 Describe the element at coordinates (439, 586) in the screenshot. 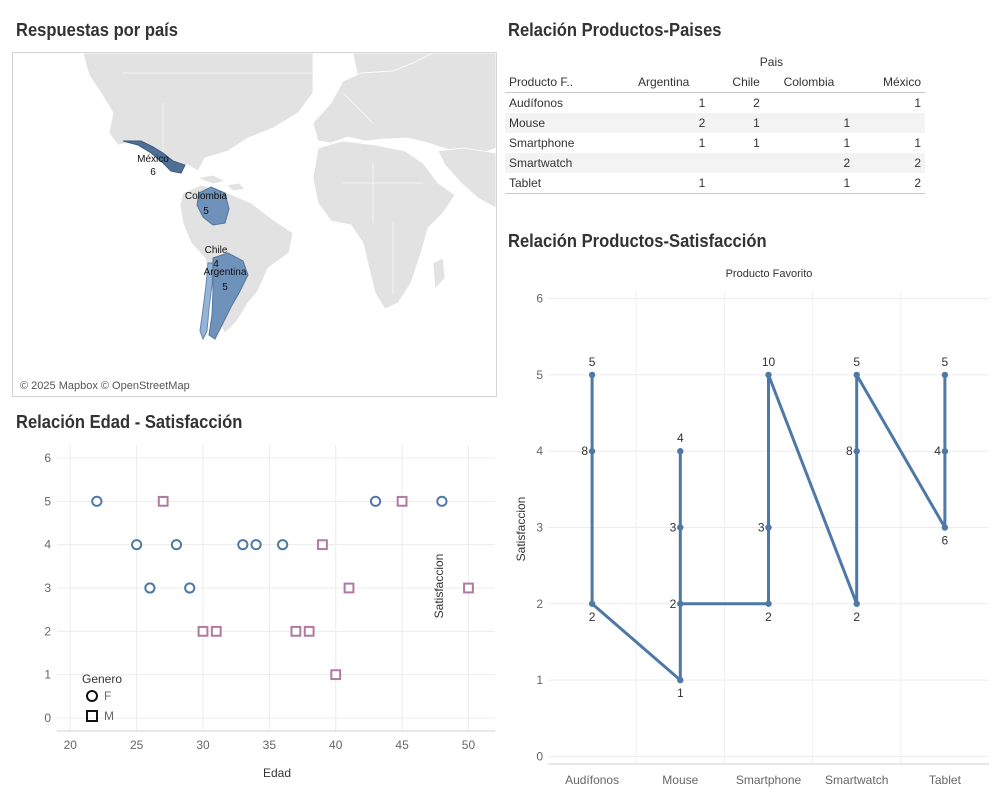

I see `scatter-y-label: Satisfaccion` at that location.